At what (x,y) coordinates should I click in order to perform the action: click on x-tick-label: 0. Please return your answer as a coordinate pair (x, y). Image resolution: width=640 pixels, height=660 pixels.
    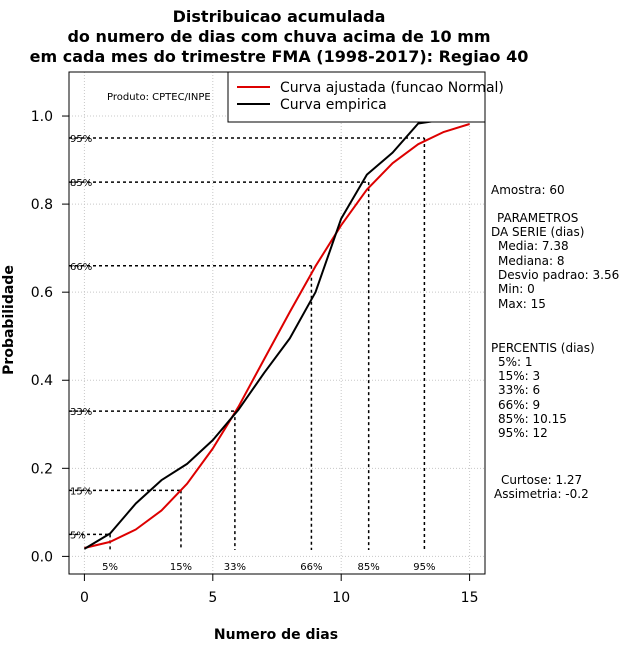
    Looking at the image, I should click on (84, 598).